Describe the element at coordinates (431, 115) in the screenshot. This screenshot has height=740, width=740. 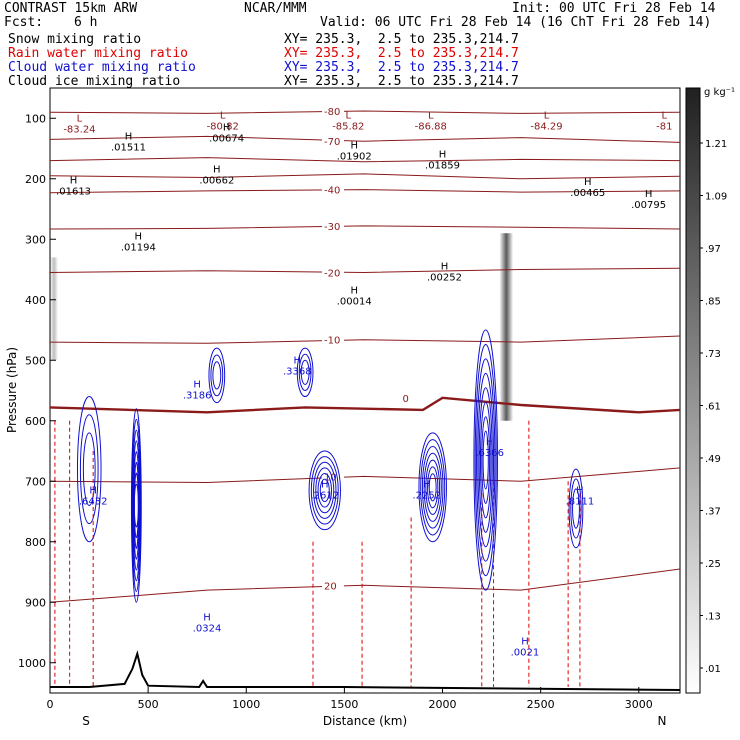
I see `extrema-letter: L` at that location.